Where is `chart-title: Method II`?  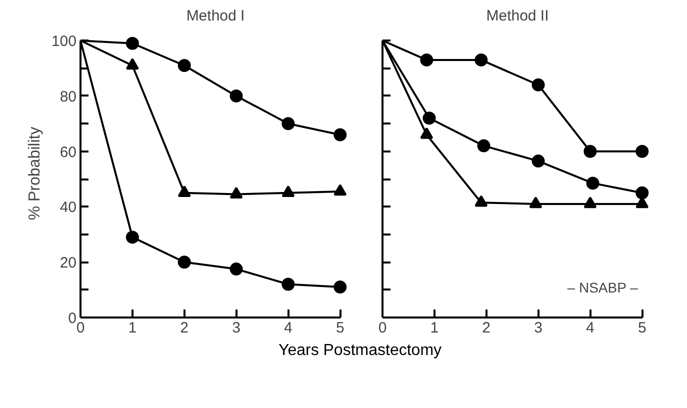
chart-title: Method II is located at coordinates (517, 16).